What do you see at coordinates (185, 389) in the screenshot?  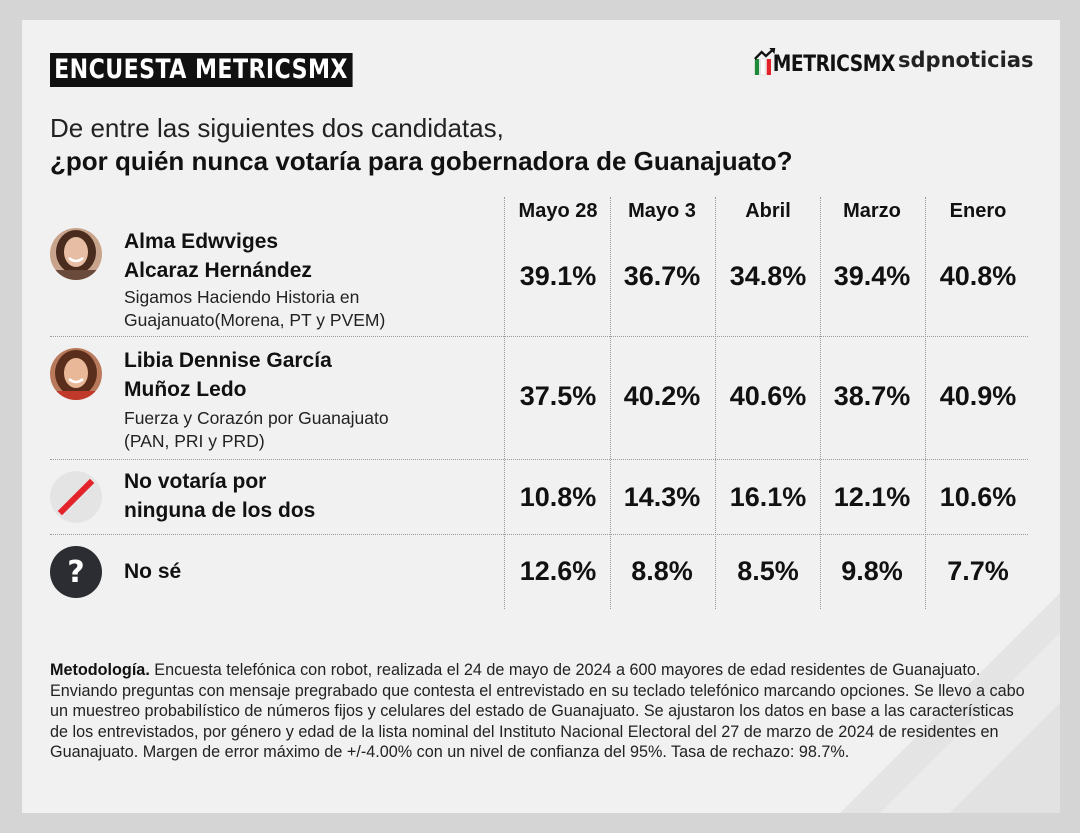 I see `row-name-line-2: Muñoz Ledo` at bounding box center [185, 389].